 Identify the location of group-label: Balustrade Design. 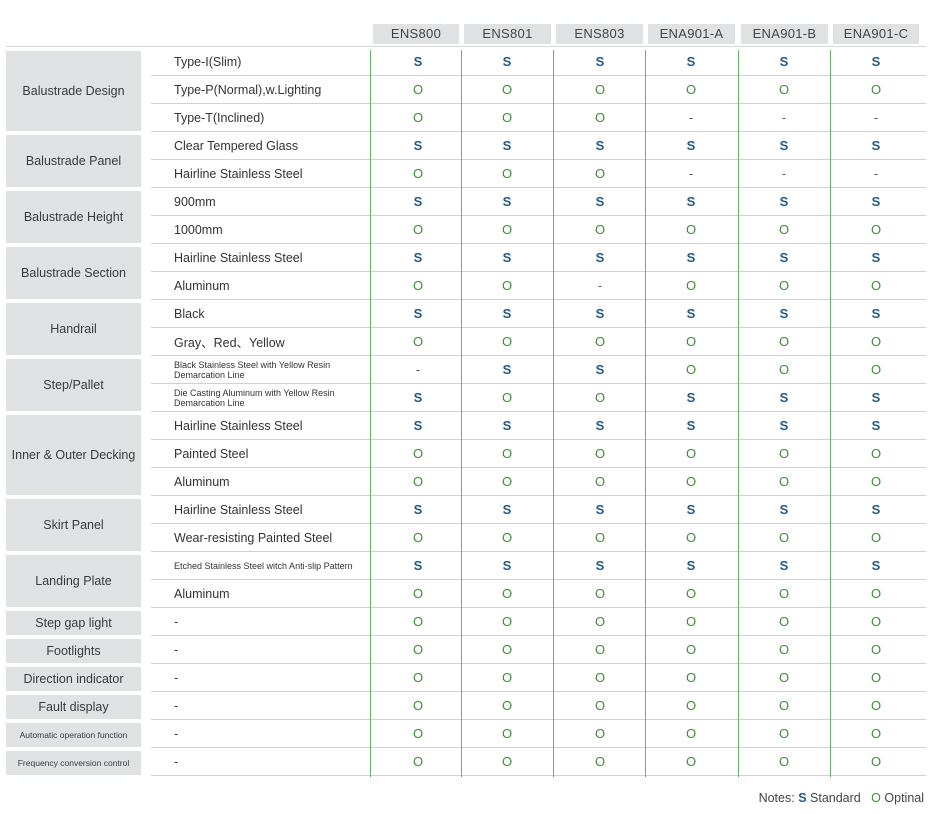
(73, 91).